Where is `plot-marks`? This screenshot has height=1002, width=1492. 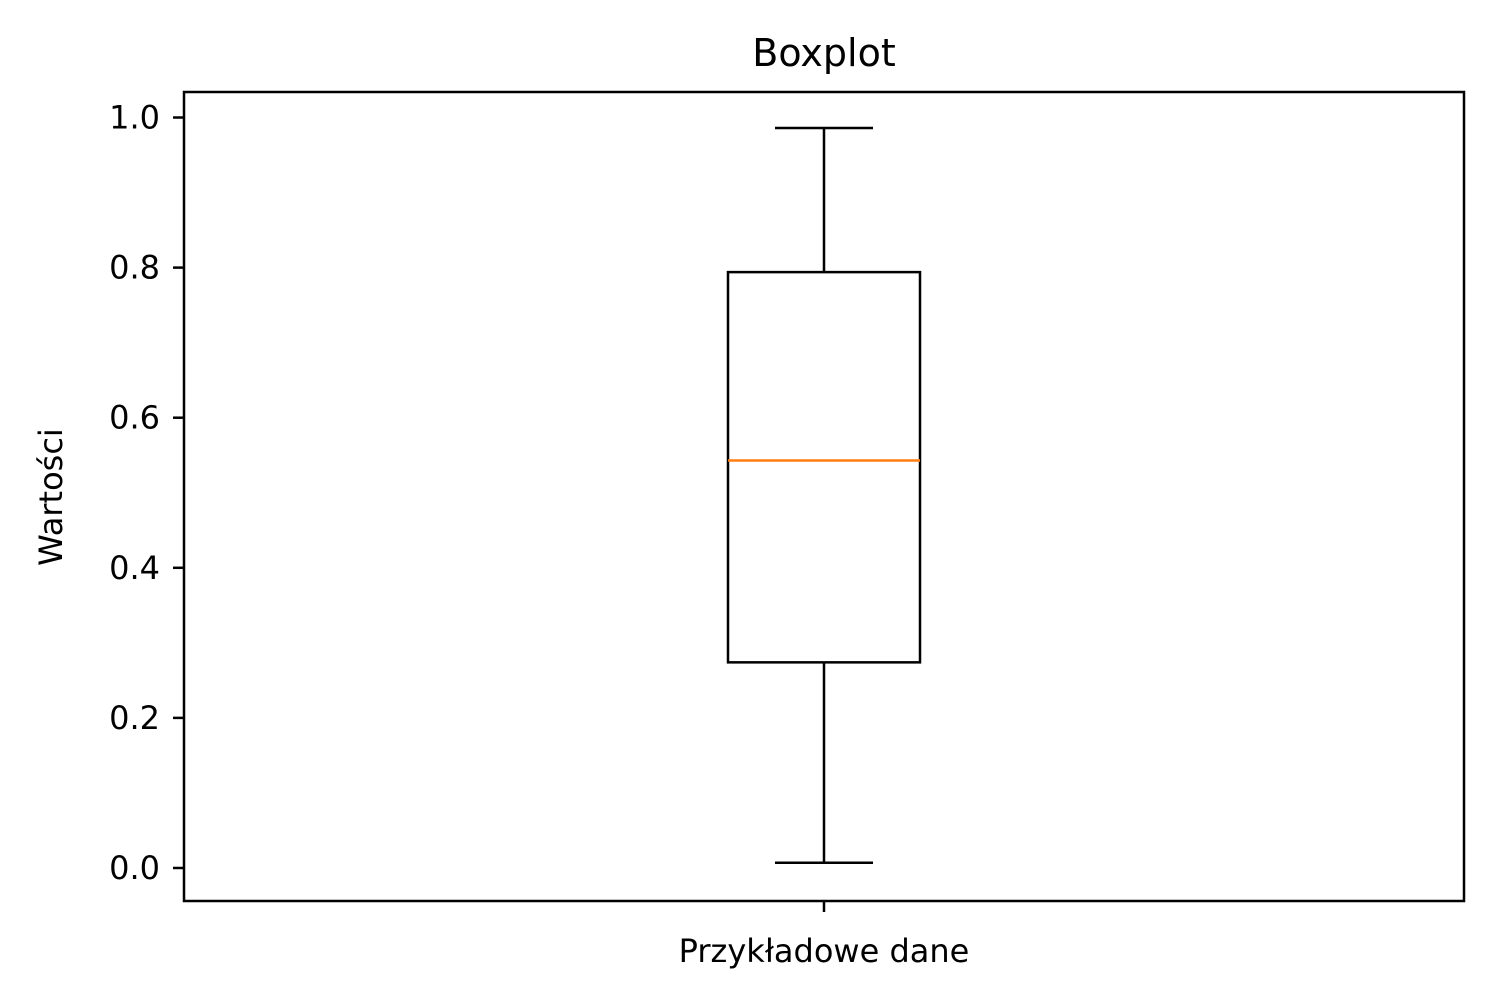 plot-marks is located at coordinates (824, 495).